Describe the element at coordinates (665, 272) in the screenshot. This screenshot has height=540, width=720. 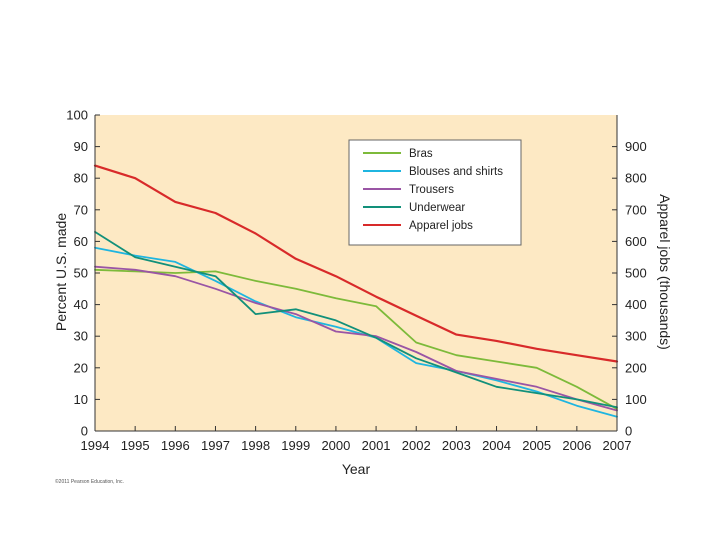
I see `y2-axis-title: Apparel jobs (thousands)` at that location.